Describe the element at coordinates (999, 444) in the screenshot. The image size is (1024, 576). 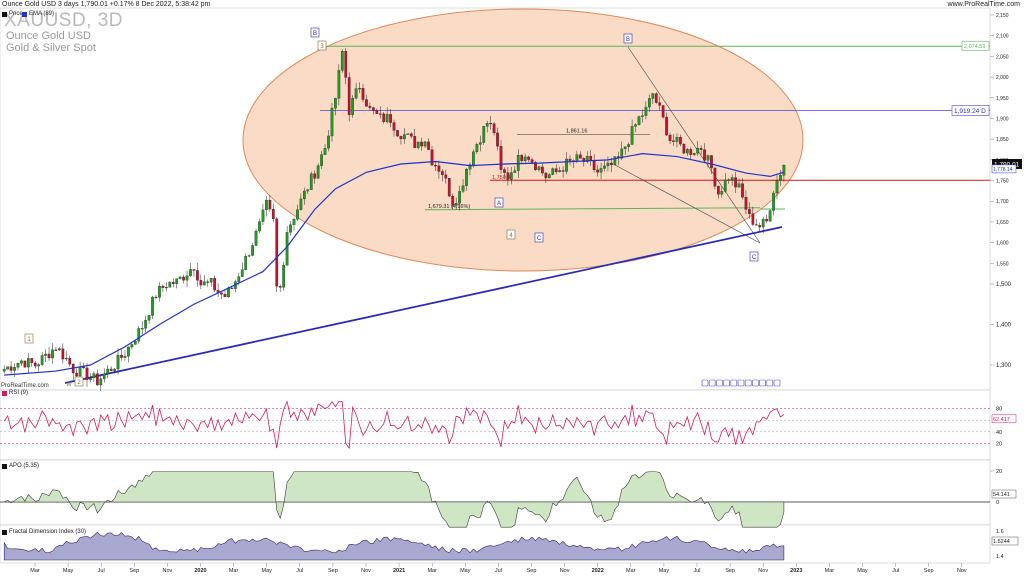
I see `rsi-level-label: 20` at that location.